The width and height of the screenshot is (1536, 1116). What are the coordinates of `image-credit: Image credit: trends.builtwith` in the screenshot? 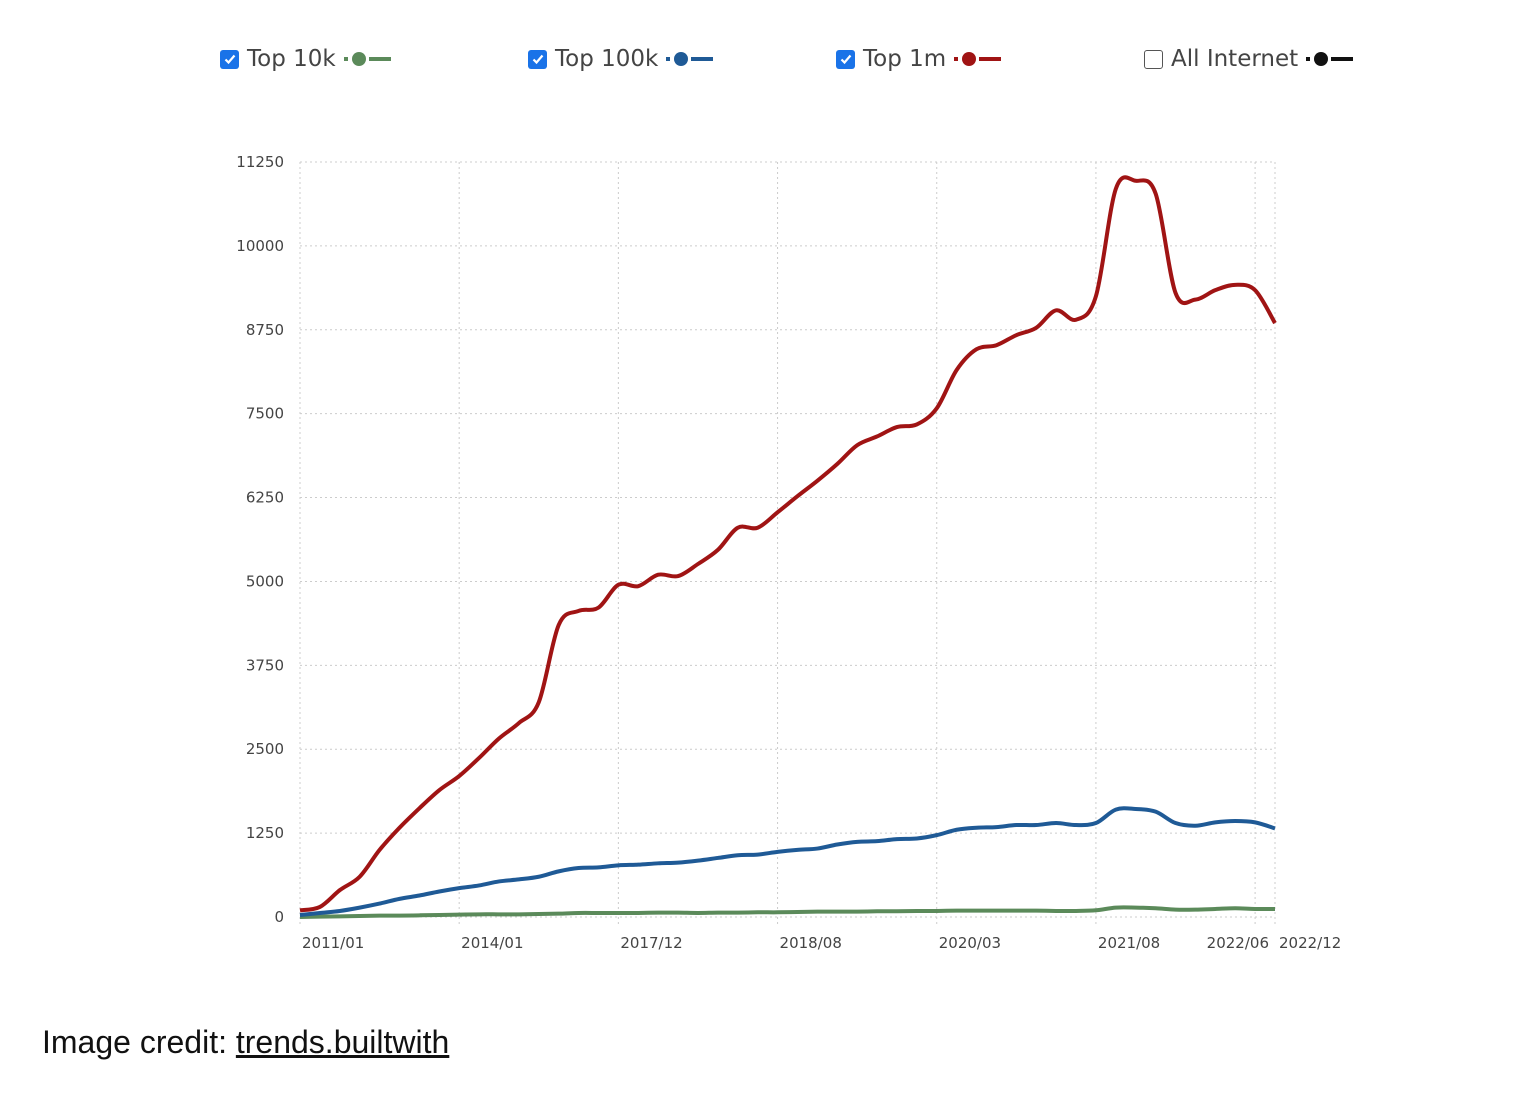 It's located at (245, 1042).